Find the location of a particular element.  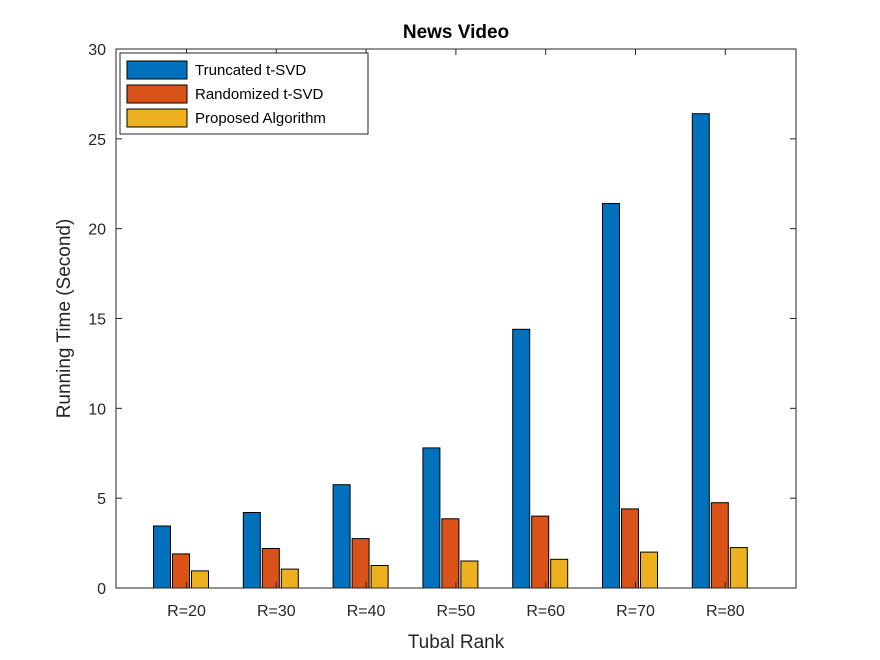

bar-proposed-algorithm-r30 is located at coordinates (289, 578).